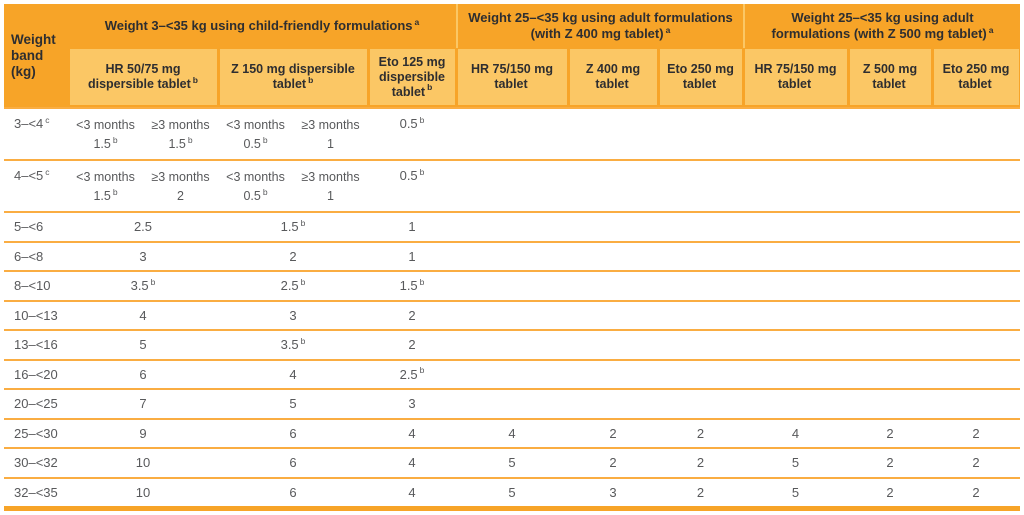 This screenshot has height=515, width=1024. Describe the element at coordinates (143, 183) in the screenshot. I see `dose-cell-split: <3 months 1.5 b ≥3 months 2` at that location.